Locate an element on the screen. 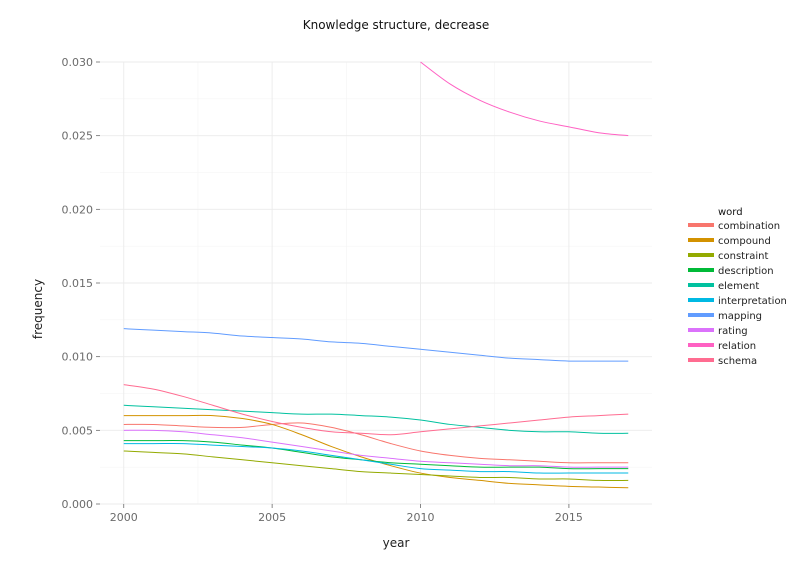 This screenshot has width=792, height=576. y-tick-label: 0.020 is located at coordinates (78, 209).